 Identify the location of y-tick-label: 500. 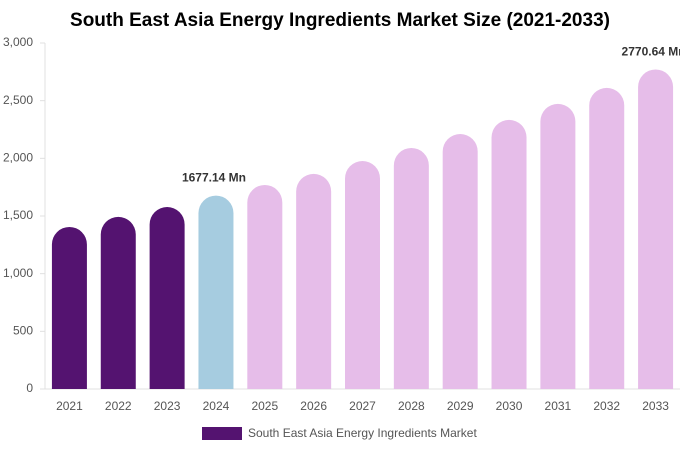
(23, 331).